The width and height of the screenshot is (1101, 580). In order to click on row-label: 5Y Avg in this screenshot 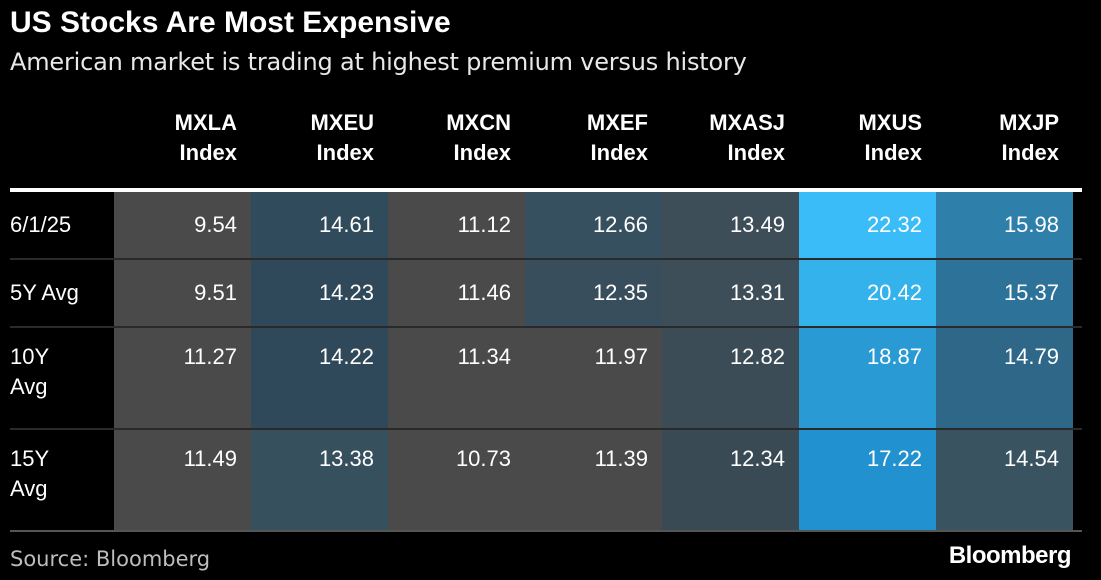, I will do `click(62, 293)`.